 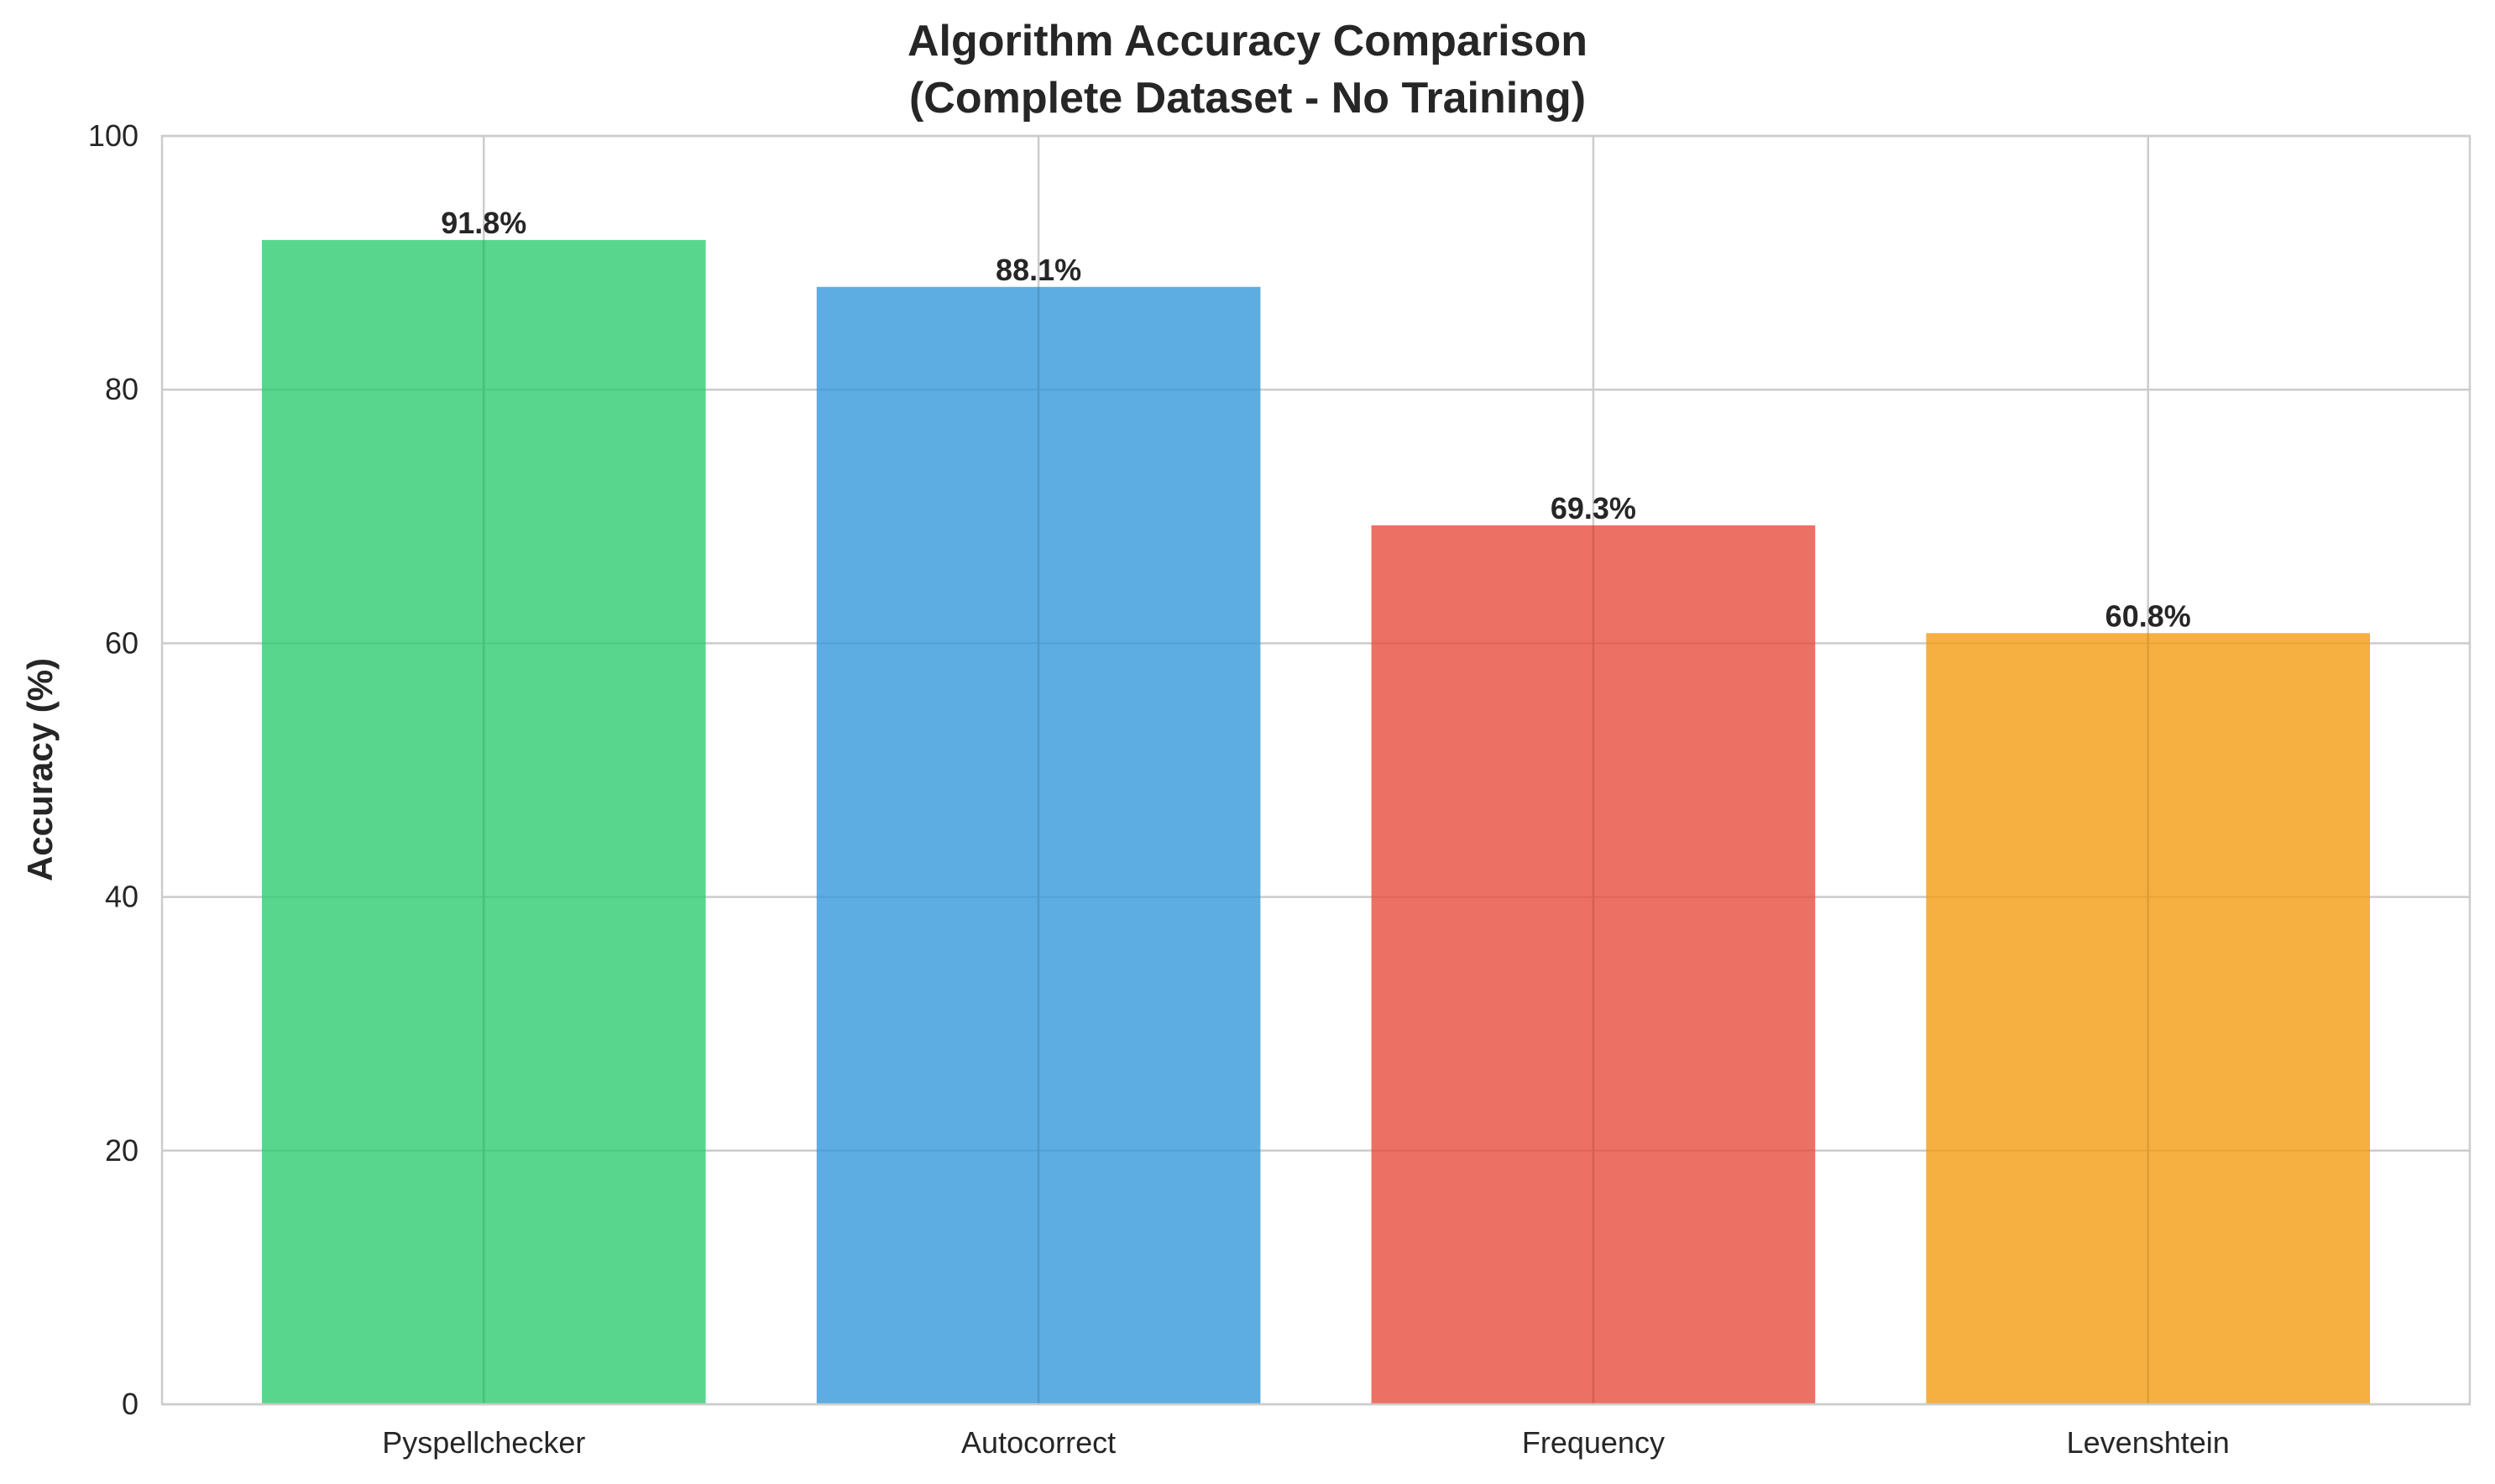 I want to click on y-axis-ticks: 0 20 40 60 80 100, so click(x=113, y=769).